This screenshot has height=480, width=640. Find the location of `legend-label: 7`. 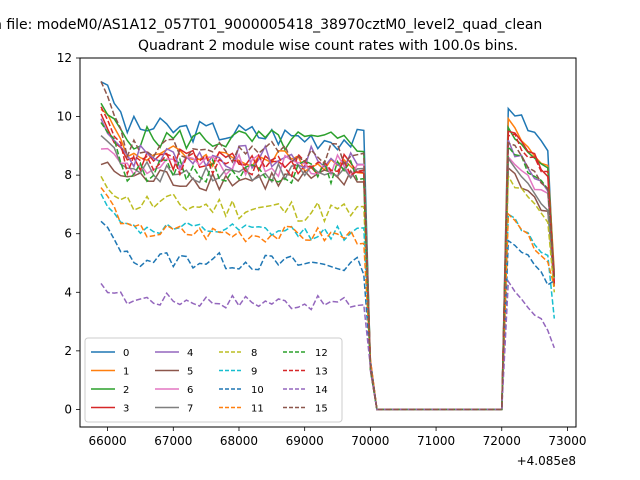

legend-label: 7 is located at coordinates (190, 409).